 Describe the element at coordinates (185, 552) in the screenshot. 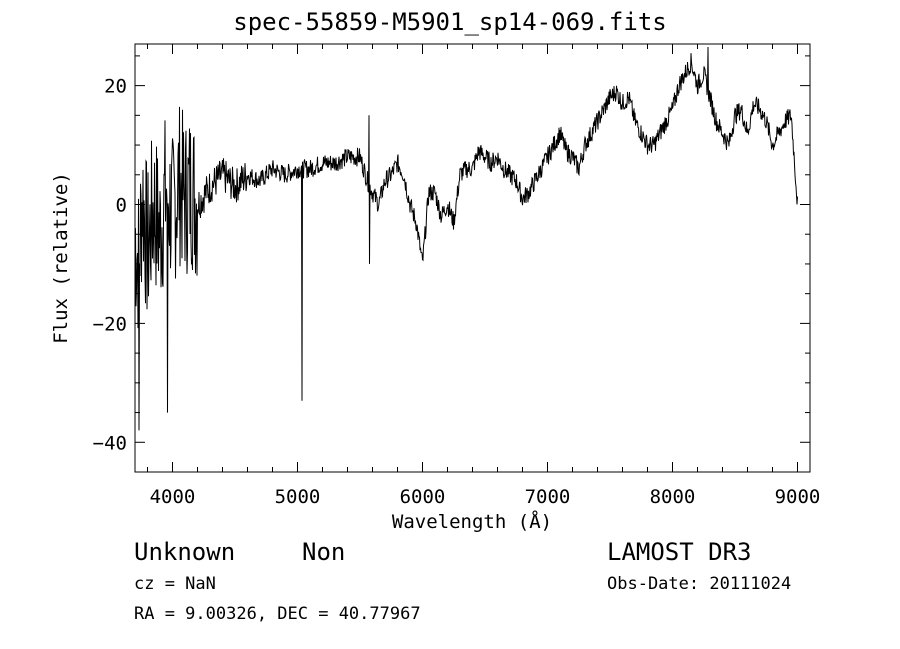

I see `object-class: Unknown` at that location.